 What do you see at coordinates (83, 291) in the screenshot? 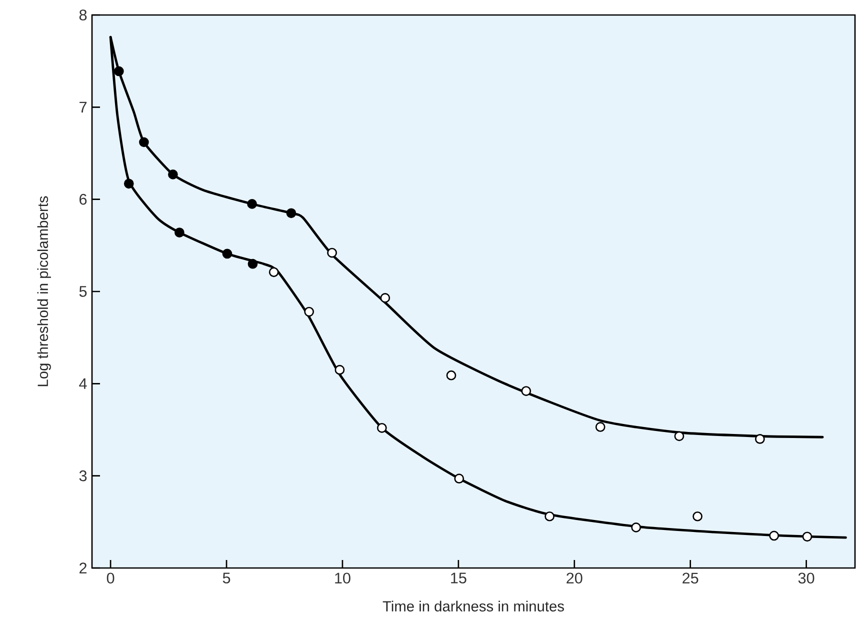
I see `y-tick-label: 5` at bounding box center [83, 291].